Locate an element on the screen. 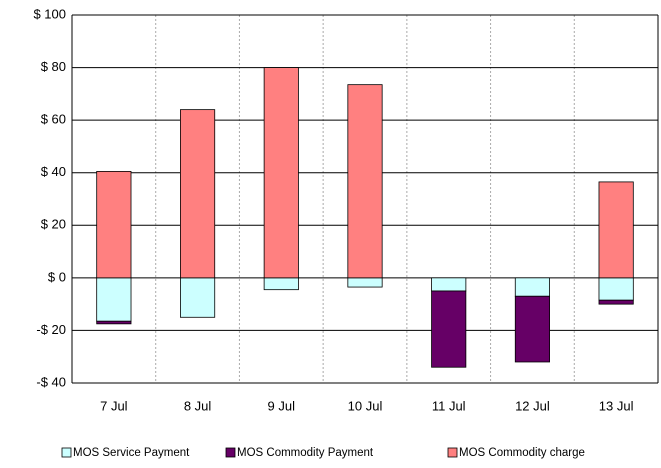 The width and height of the screenshot is (661, 468). y-tick-label: $ 20 is located at coordinates (53, 224).